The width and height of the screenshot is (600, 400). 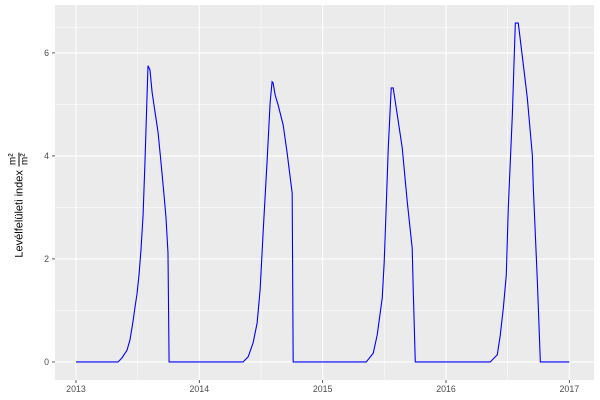 What do you see at coordinates (25, 159) in the screenshot?
I see `y-axis-unit-denominator: m²` at bounding box center [25, 159].